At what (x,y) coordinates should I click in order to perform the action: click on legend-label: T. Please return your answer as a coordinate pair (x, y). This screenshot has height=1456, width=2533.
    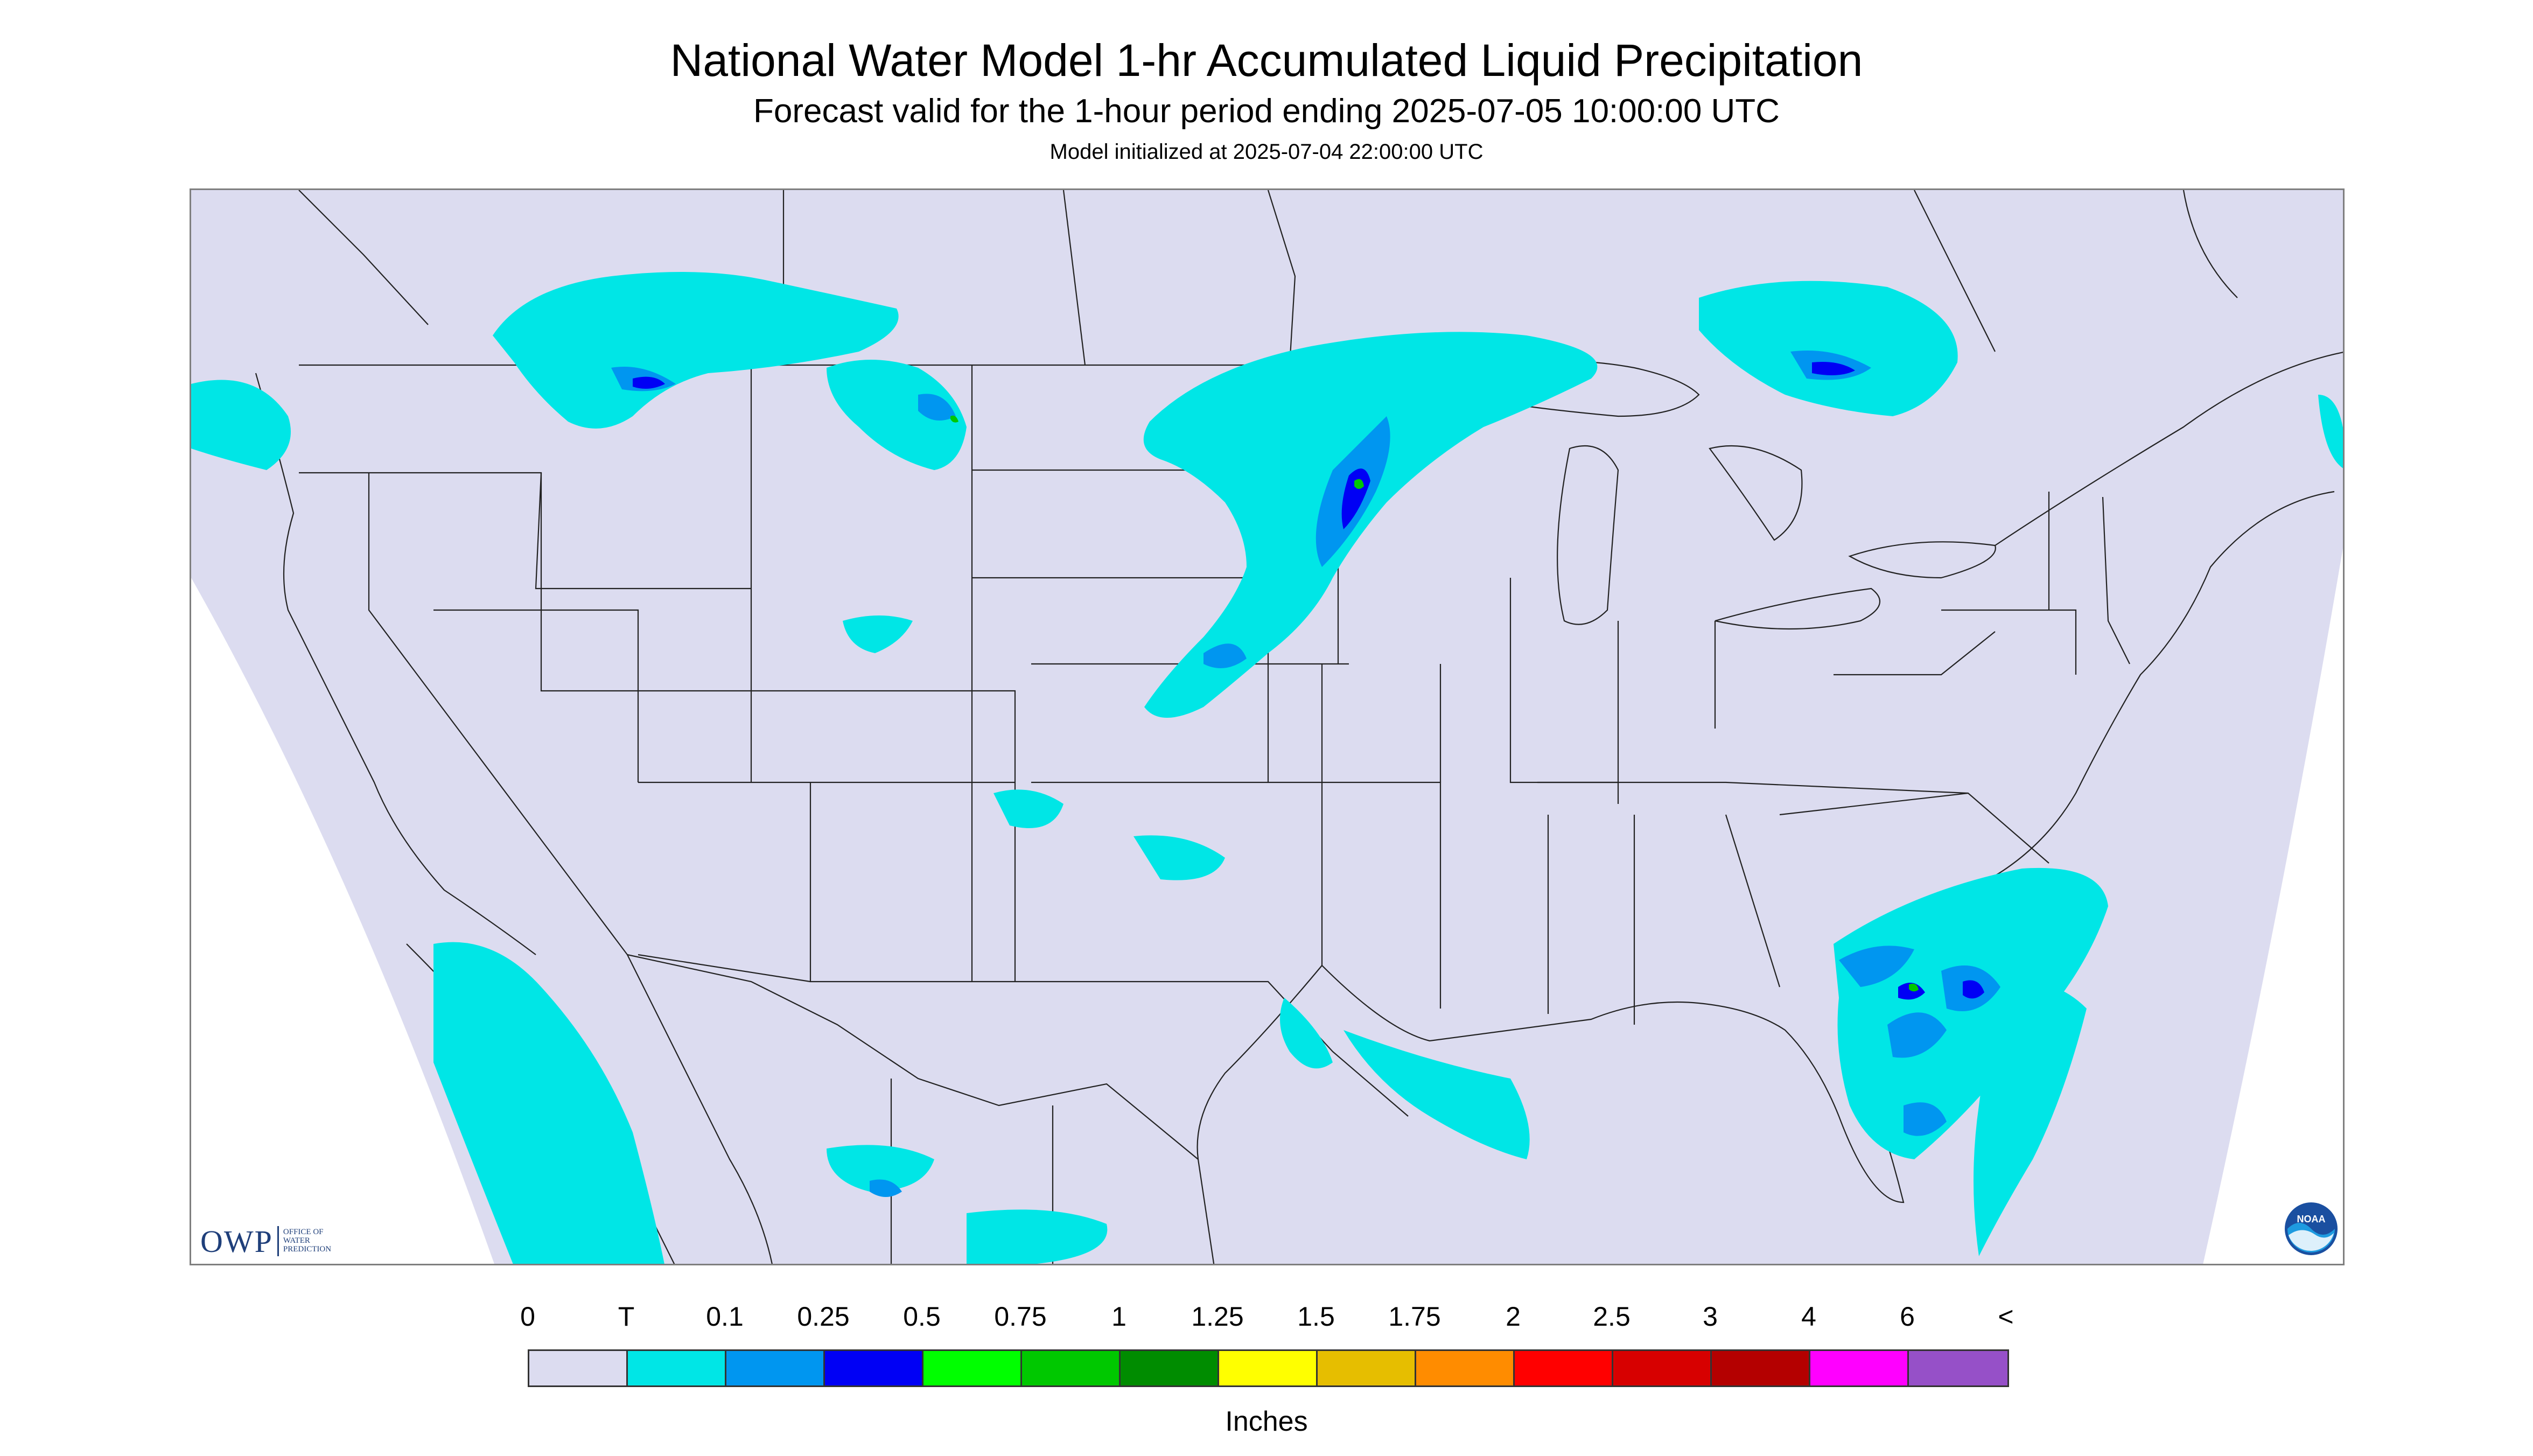
    Looking at the image, I should click on (627, 1316).